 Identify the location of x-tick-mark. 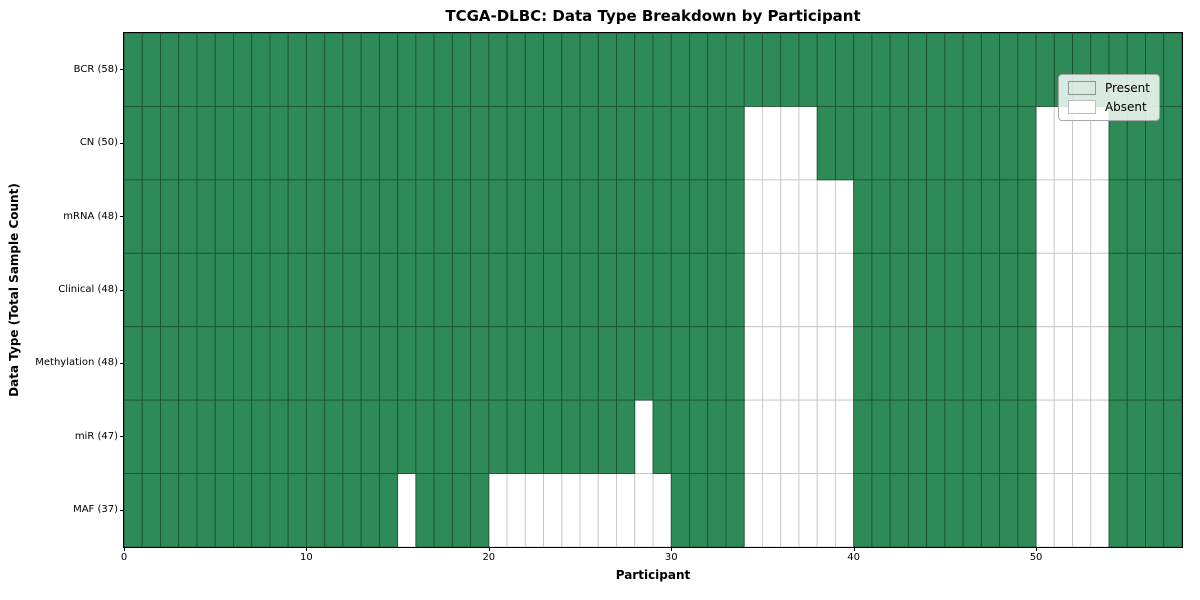
(489, 549).